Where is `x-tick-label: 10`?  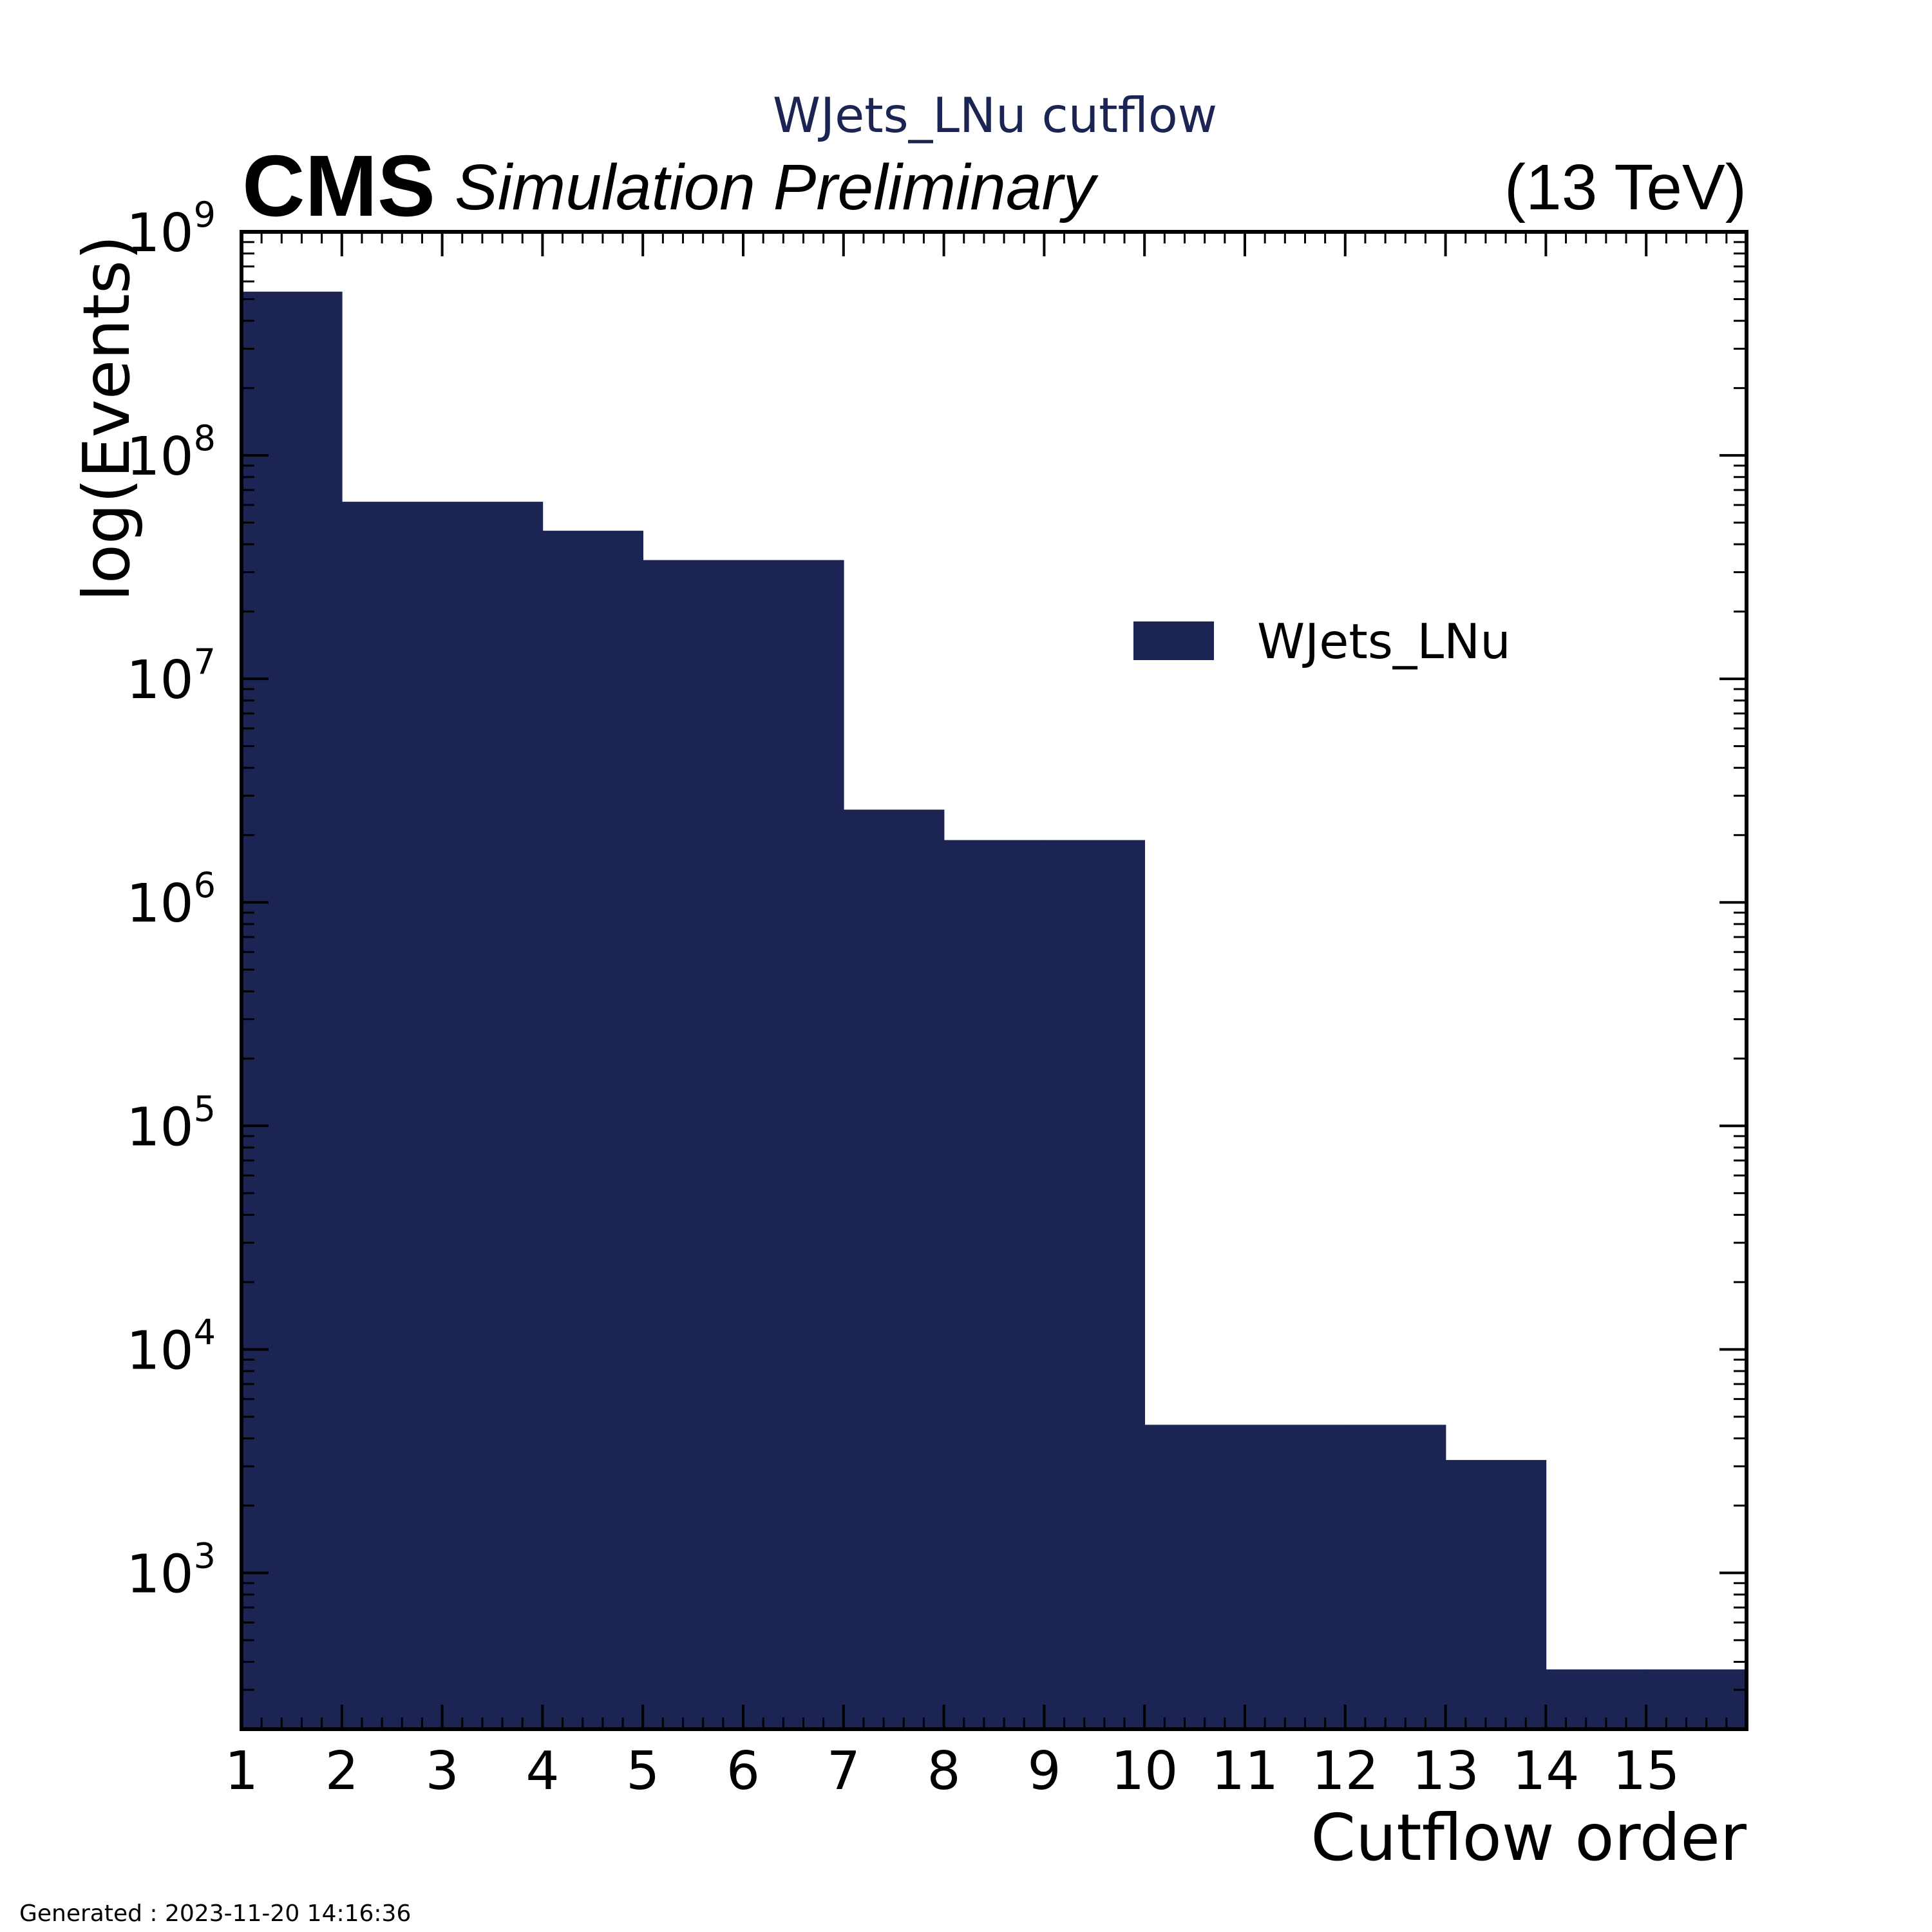 x-tick-label: 10 is located at coordinates (1144, 1772).